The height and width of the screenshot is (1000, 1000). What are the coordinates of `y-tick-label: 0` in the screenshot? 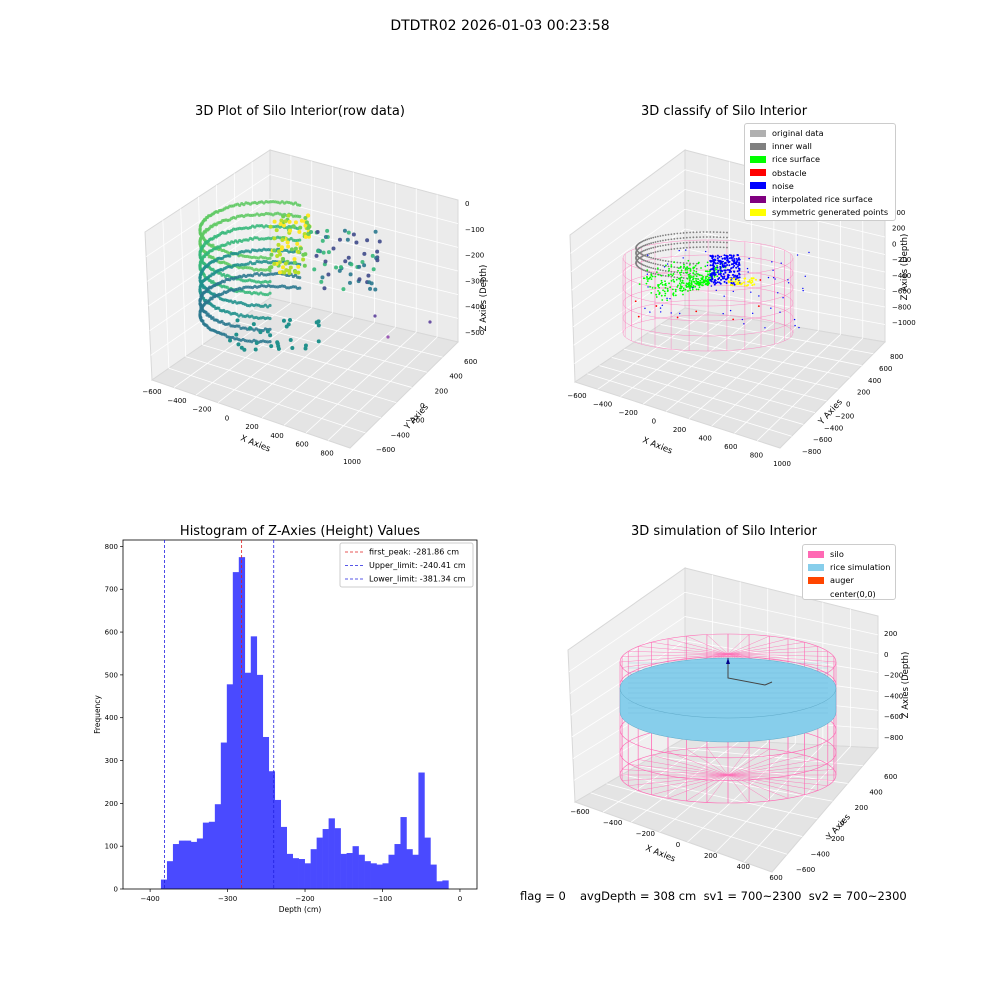 It's located at (116, 890).